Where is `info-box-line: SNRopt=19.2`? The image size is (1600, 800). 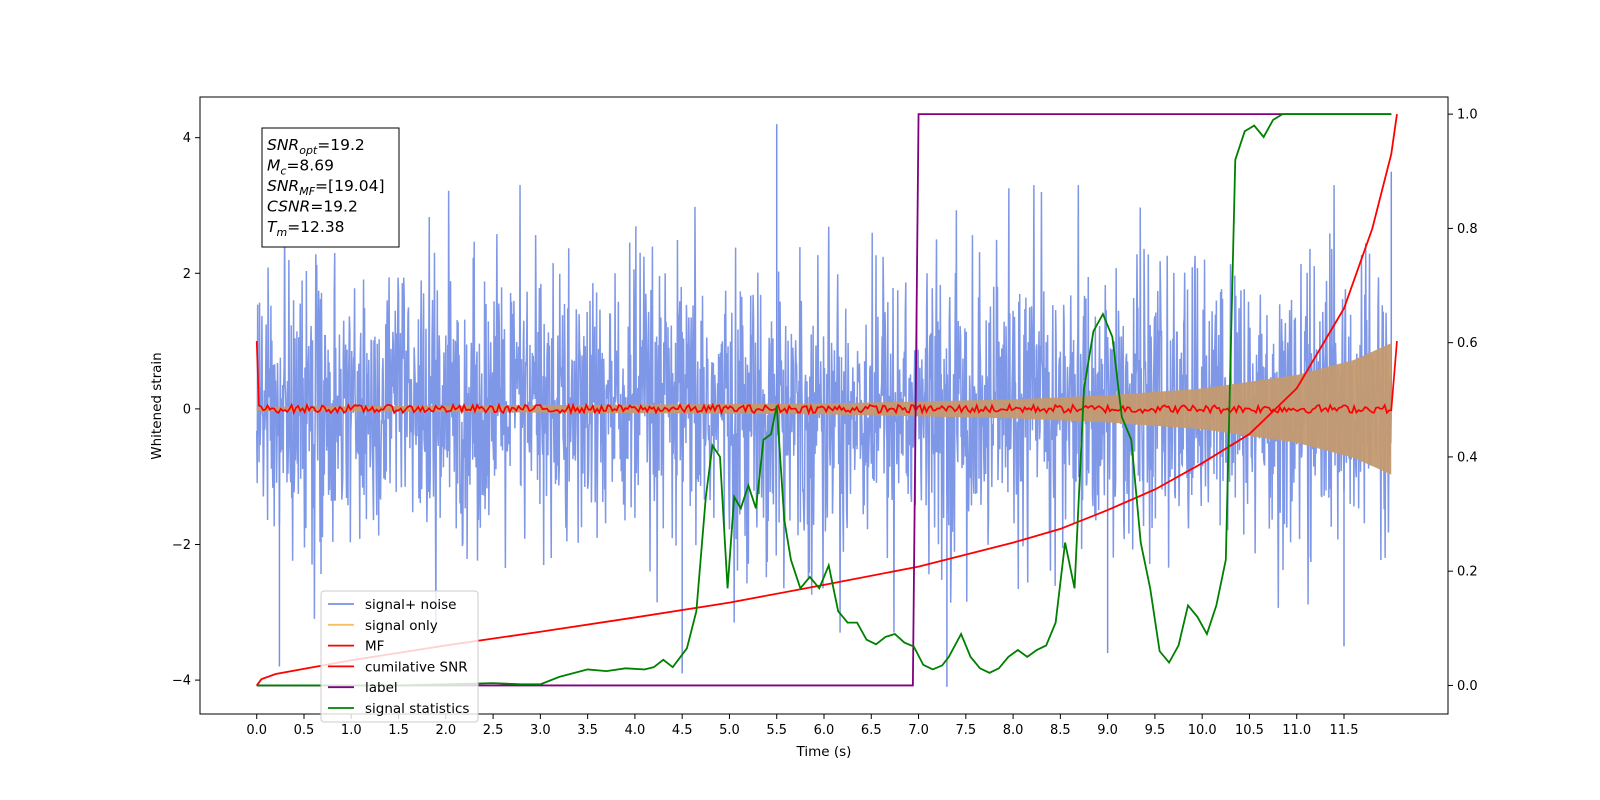
info-box-line: SNRopt=19.2 is located at coordinates (316, 146).